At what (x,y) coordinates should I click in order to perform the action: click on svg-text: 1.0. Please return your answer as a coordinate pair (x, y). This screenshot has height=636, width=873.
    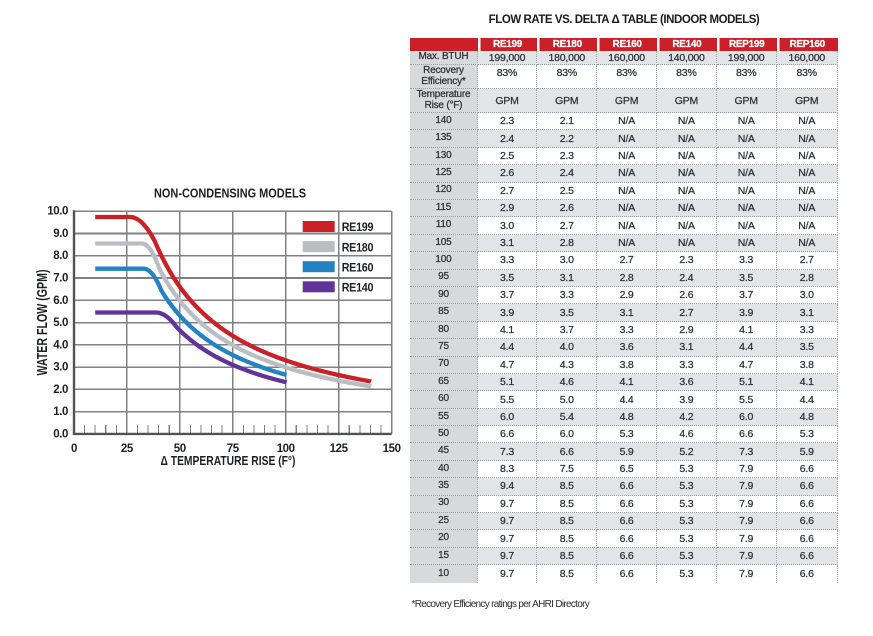
    Looking at the image, I should click on (60, 412).